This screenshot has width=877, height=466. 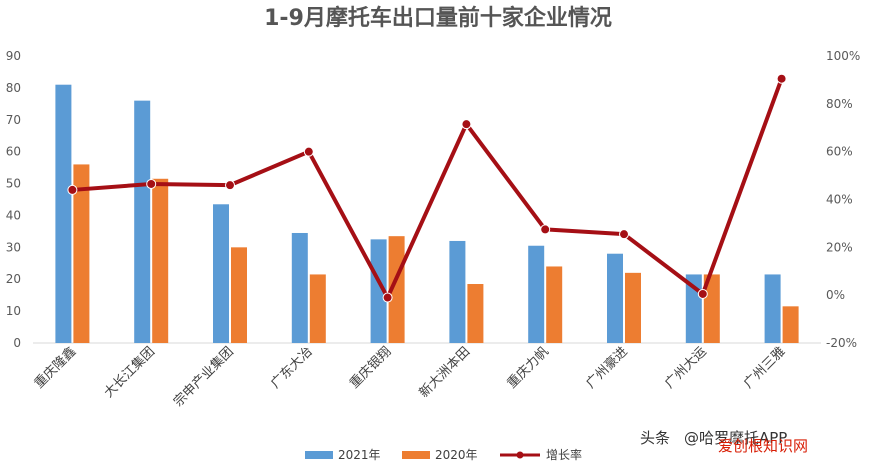 I want to click on category-label: 广州豪进, so click(x=607, y=368).